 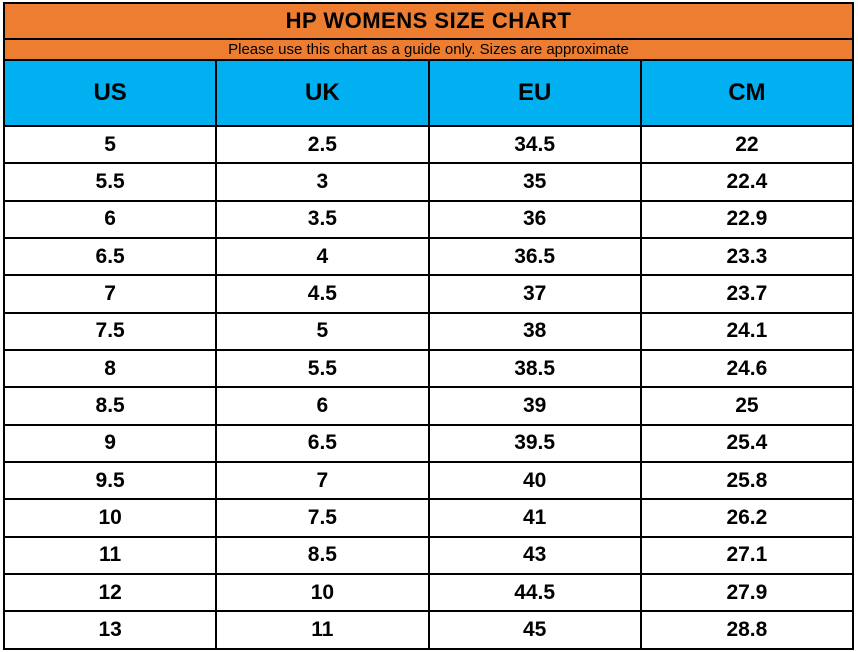 I want to click on size-cell: 24.6, so click(x=747, y=369).